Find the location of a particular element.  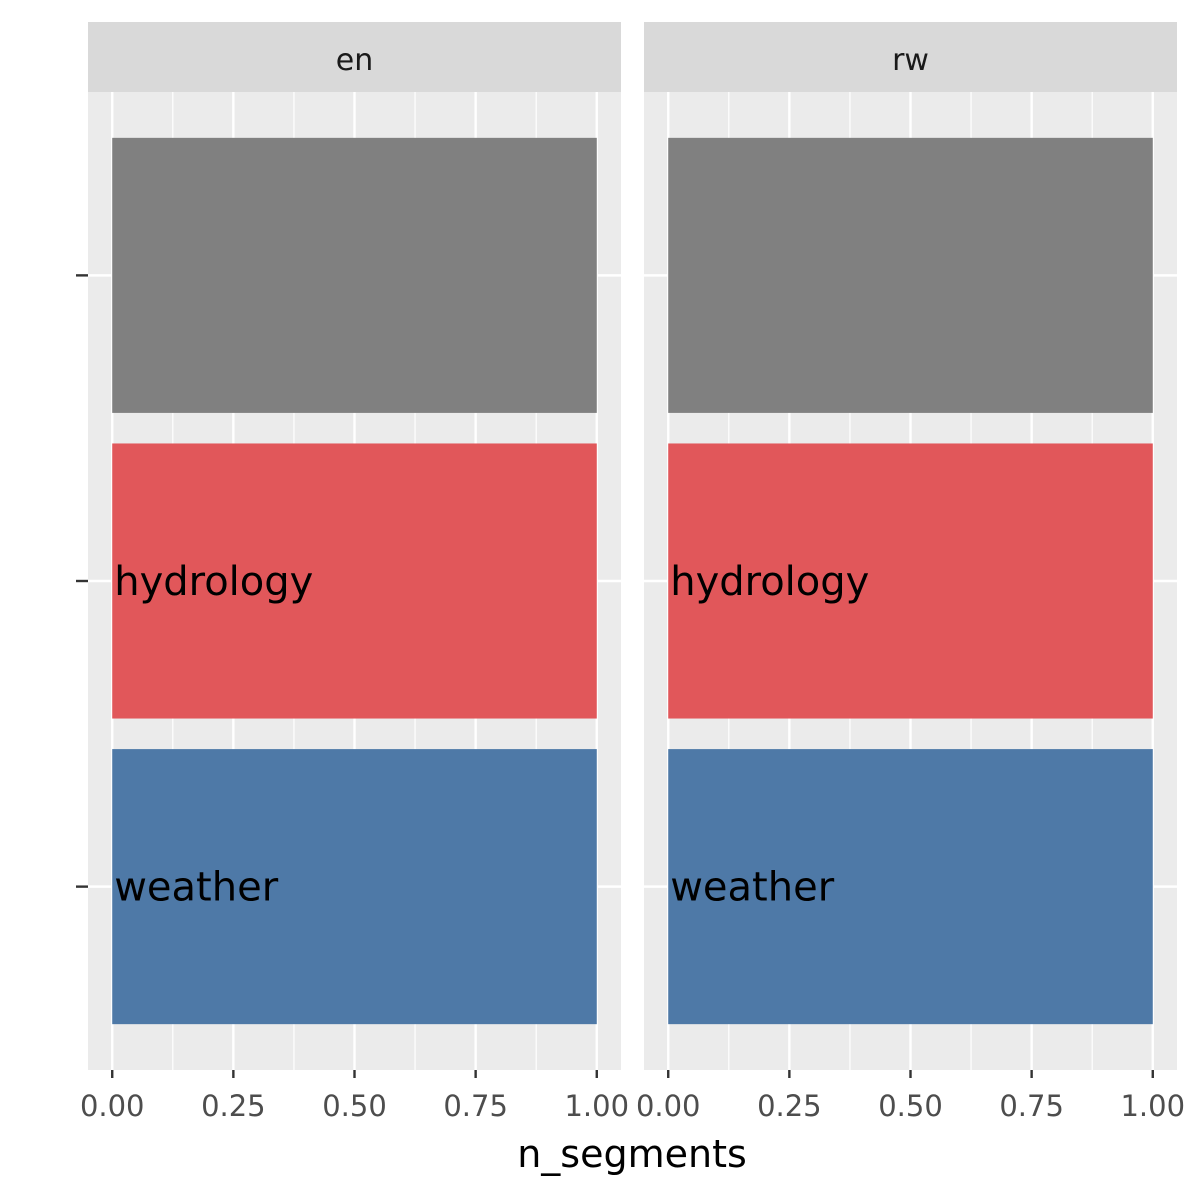

facet-strip-label: rw is located at coordinates (910, 60).